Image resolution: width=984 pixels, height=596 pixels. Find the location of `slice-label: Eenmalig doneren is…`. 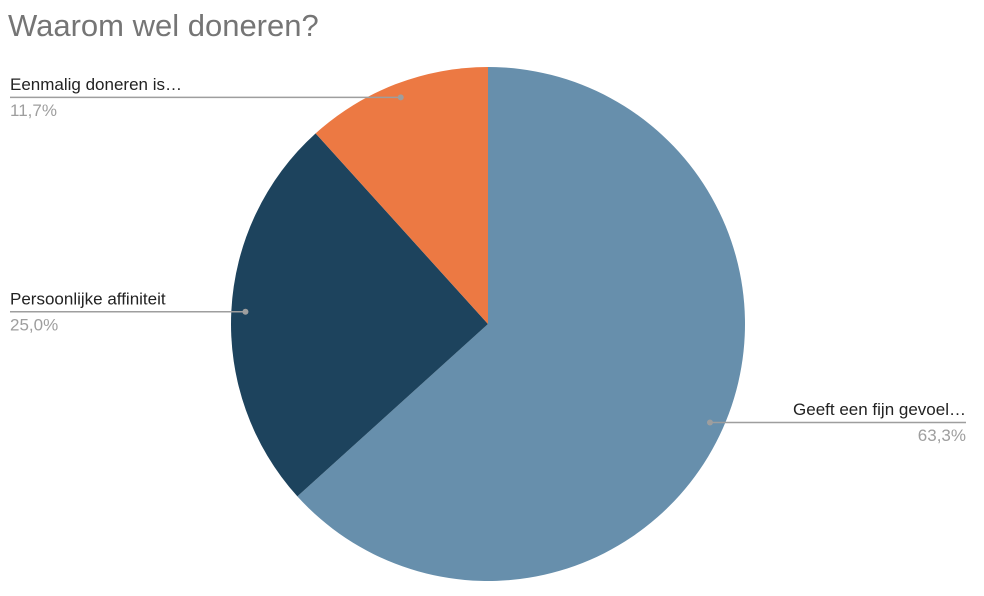

slice-label: Eenmalig doneren is… is located at coordinates (96, 84).